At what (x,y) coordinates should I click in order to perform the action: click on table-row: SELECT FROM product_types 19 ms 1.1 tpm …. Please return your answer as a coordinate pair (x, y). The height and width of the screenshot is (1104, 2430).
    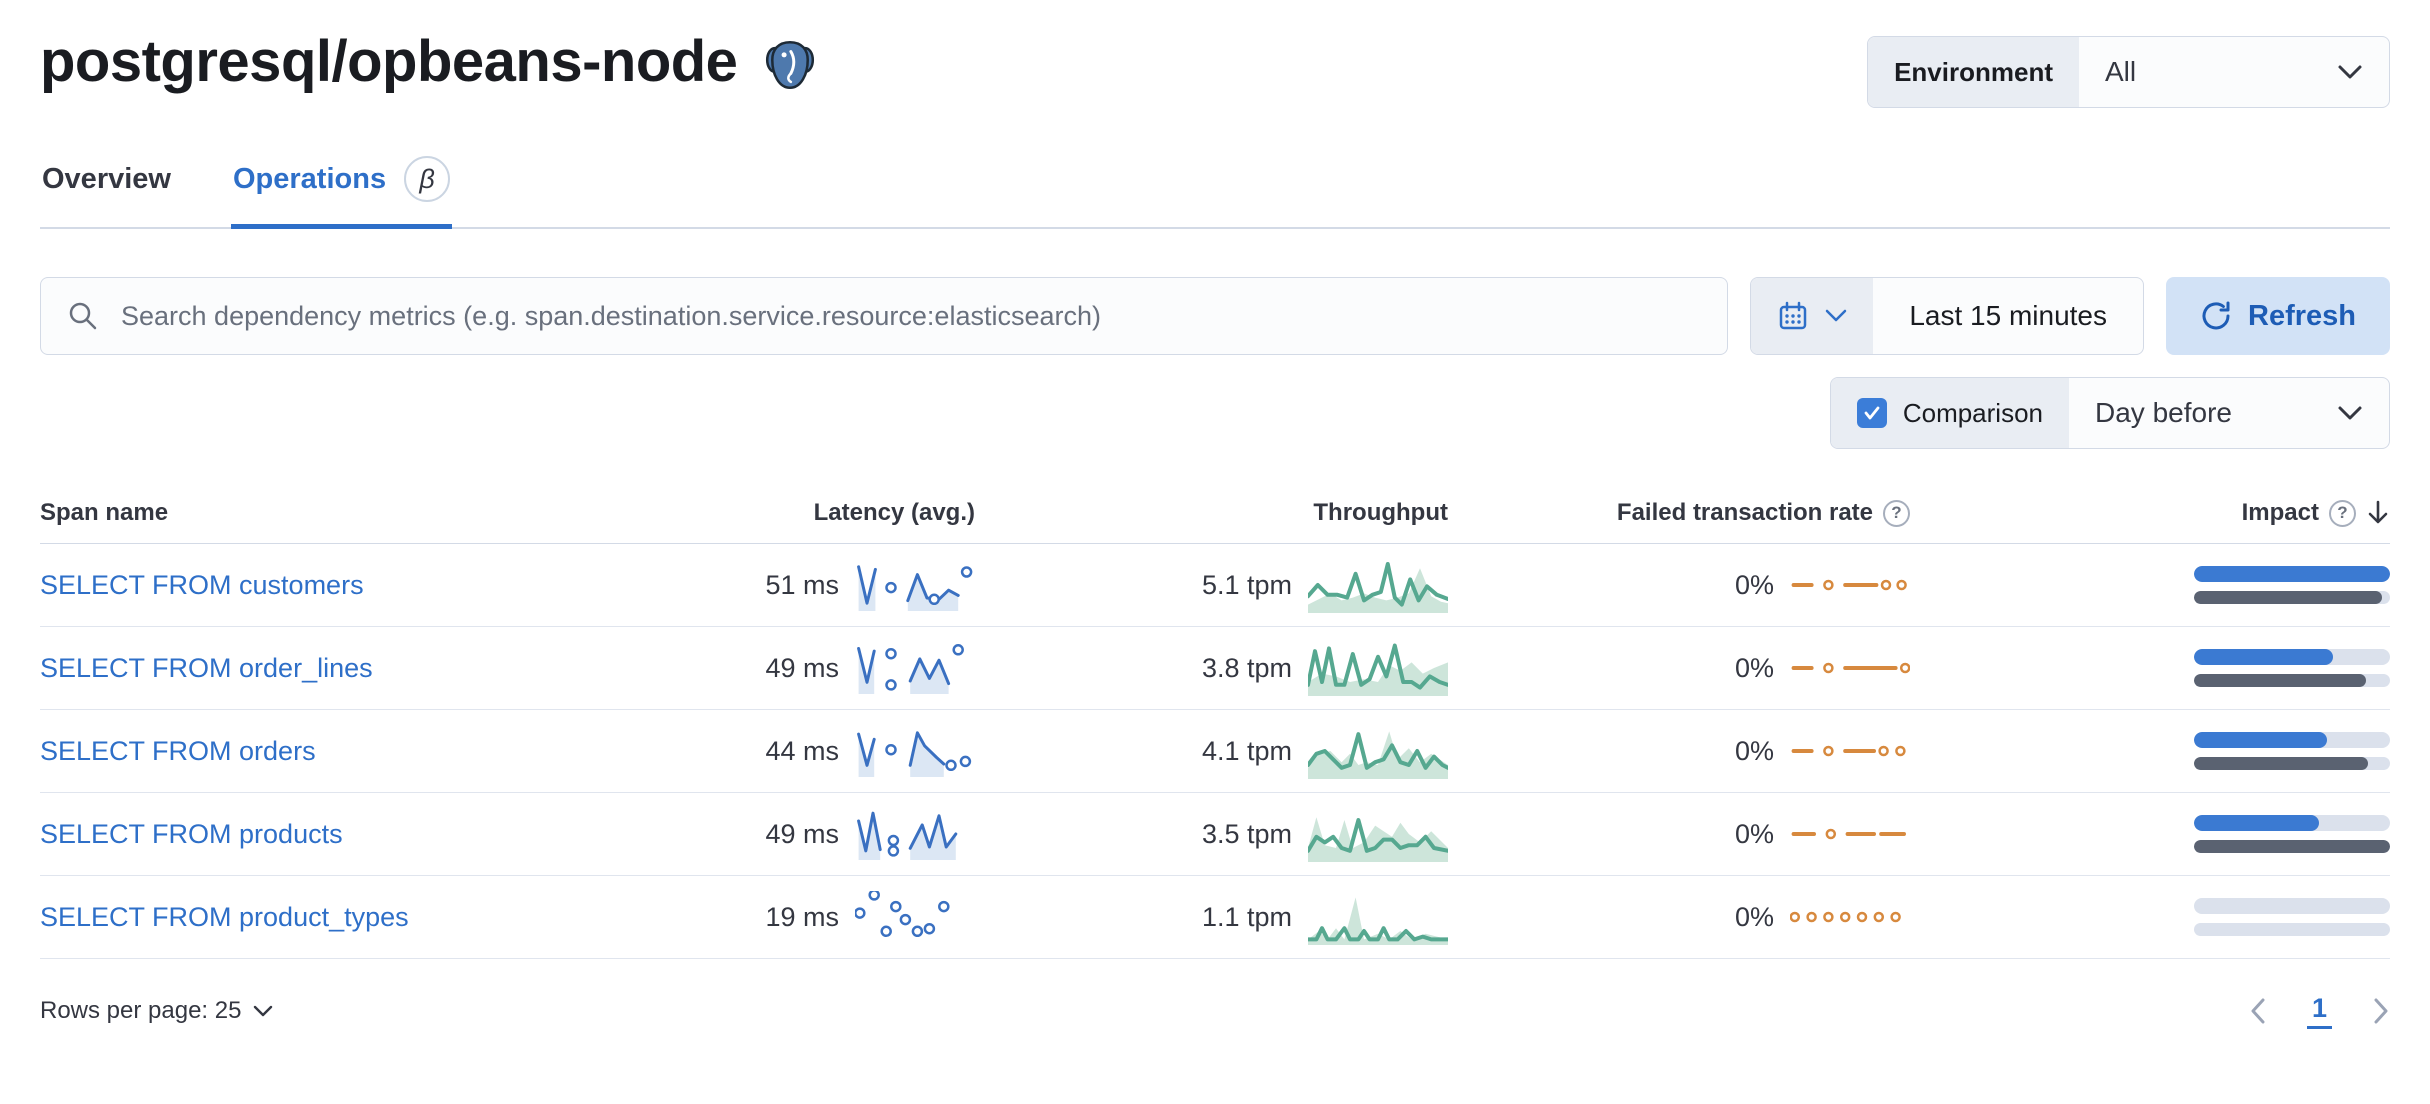
    Looking at the image, I should click on (1215, 917).